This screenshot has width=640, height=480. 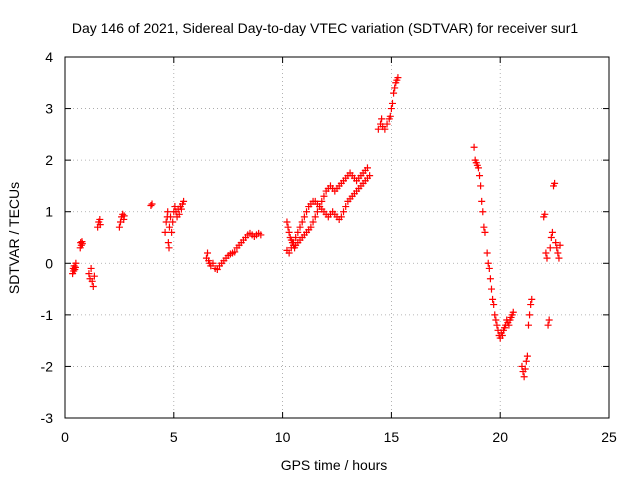 What do you see at coordinates (339, 437) in the screenshot?
I see `x-axis-tick-labels: 0 5 10 15 20 25` at bounding box center [339, 437].